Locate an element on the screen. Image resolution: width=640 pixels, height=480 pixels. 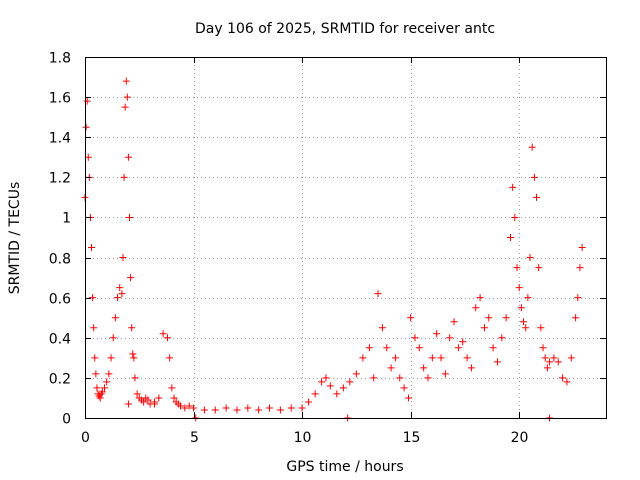
y-axis-label: SRMTID / TECUs is located at coordinates (15, 238).